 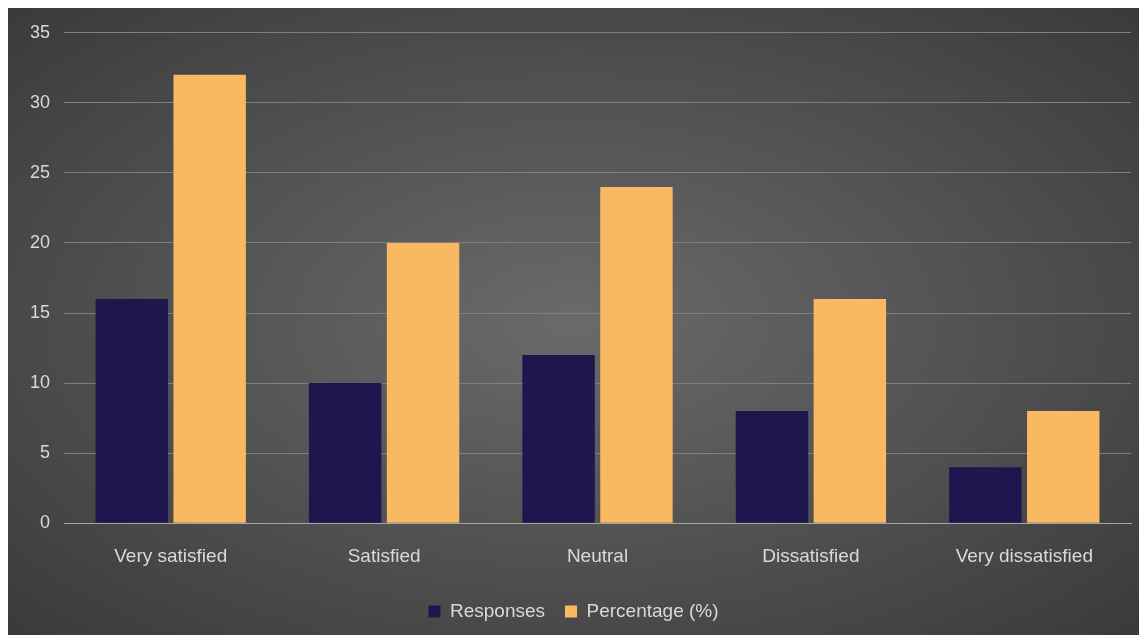 I want to click on y-tick-label: 10, so click(x=40, y=382).